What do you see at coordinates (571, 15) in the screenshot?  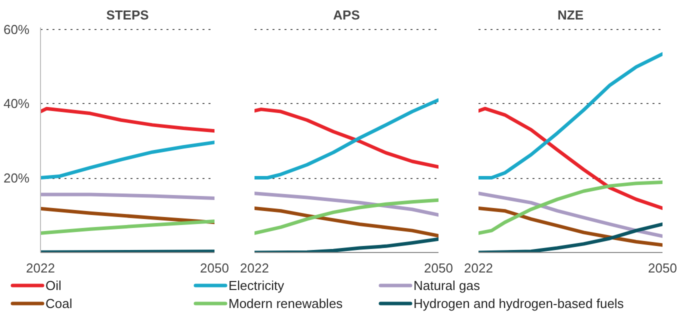 I see `chart-title: NZE` at bounding box center [571, 15].